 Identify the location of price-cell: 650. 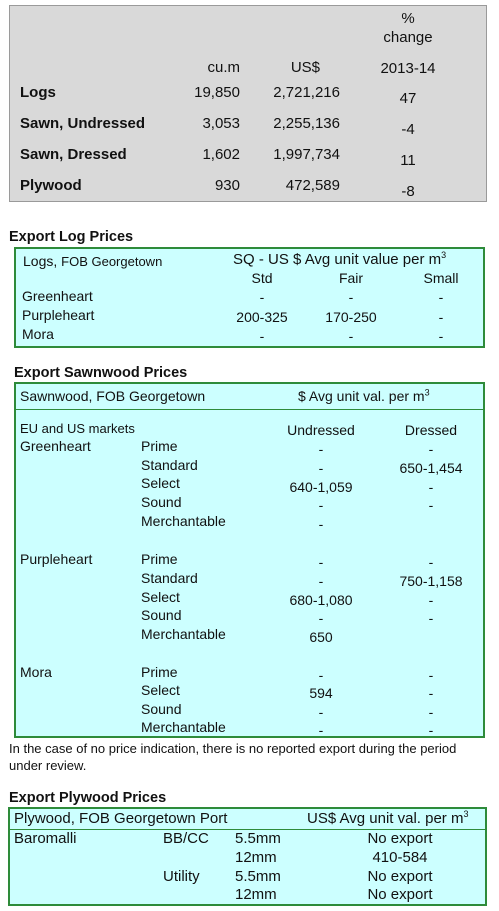
(321, 637).